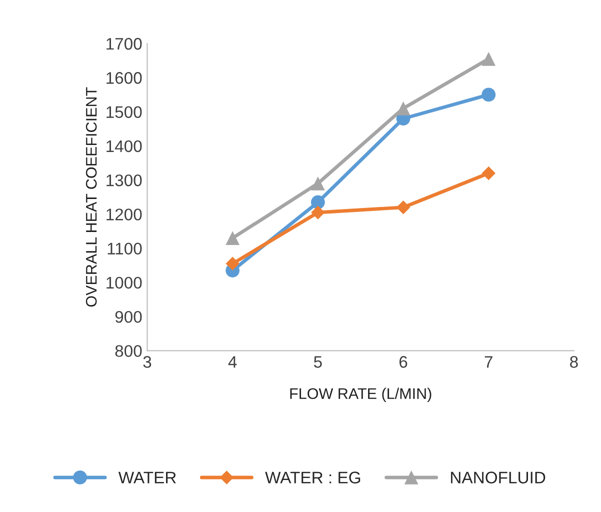 The height and width of the screenshot is (512, 601). Describe the element at coordinates (574, 362) in the screenshot. I see `x-tick-label: 8` at that location.